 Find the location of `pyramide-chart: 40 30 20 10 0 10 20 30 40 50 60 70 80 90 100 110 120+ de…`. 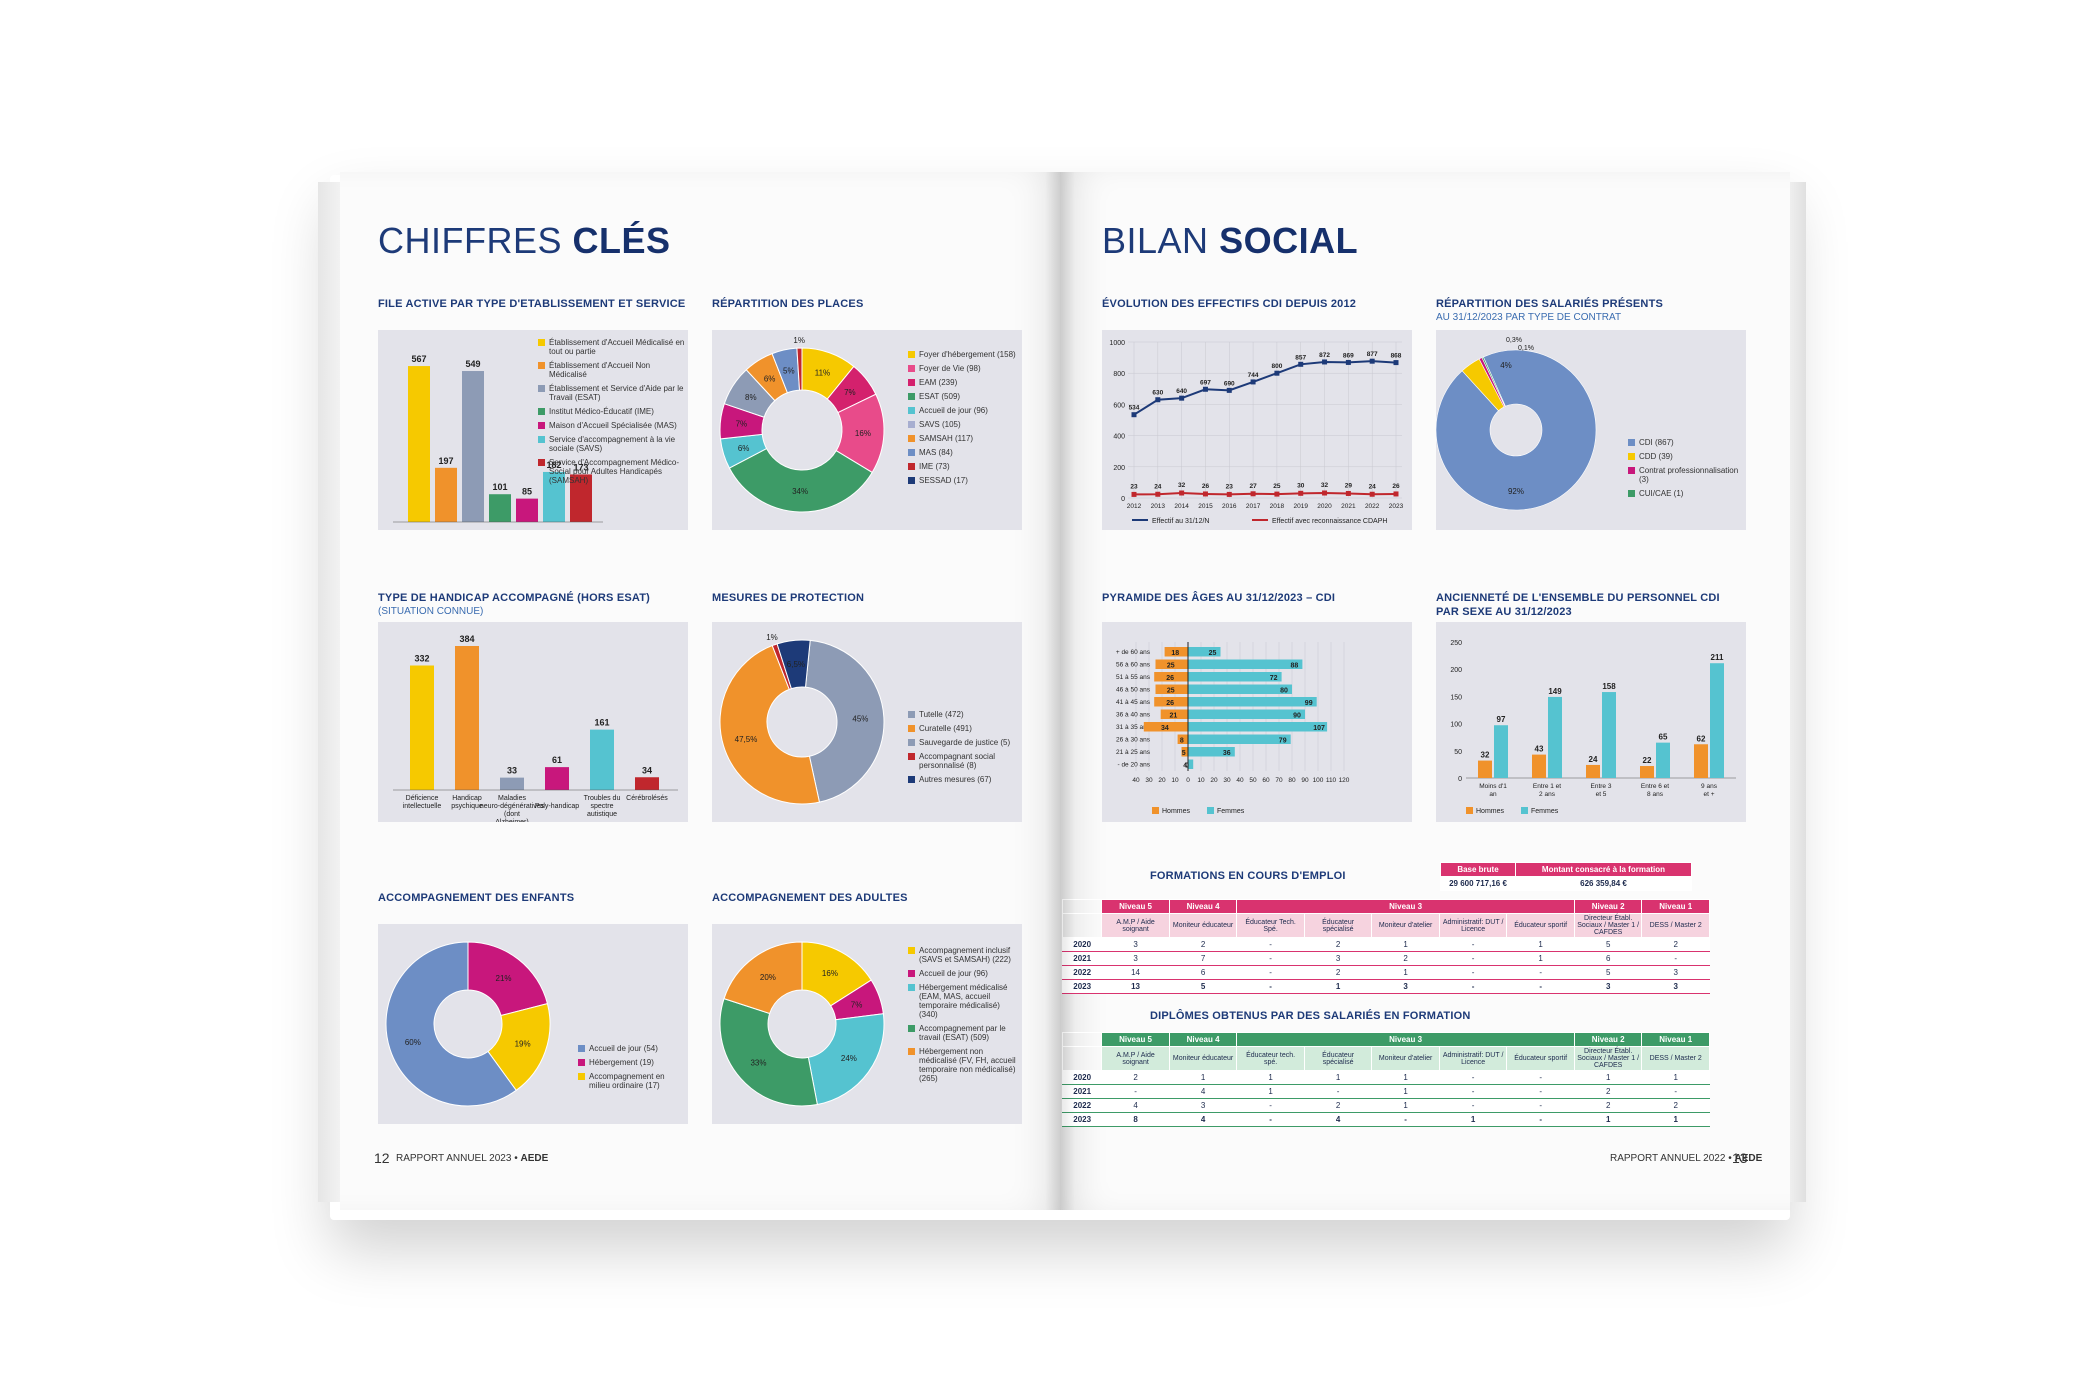

pyramide-chart: 40 30 20 10 0 10 20 30 40 50 60 70 80 90 100 110 120+ de… is located at coordinates (1233, 728).